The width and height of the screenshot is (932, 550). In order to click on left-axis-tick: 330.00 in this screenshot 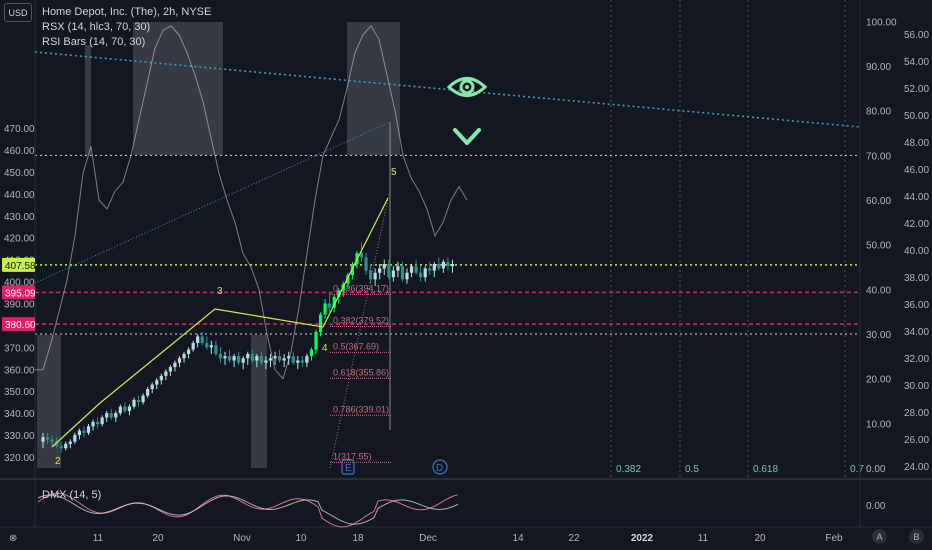, I will do `click(19, 436)`.